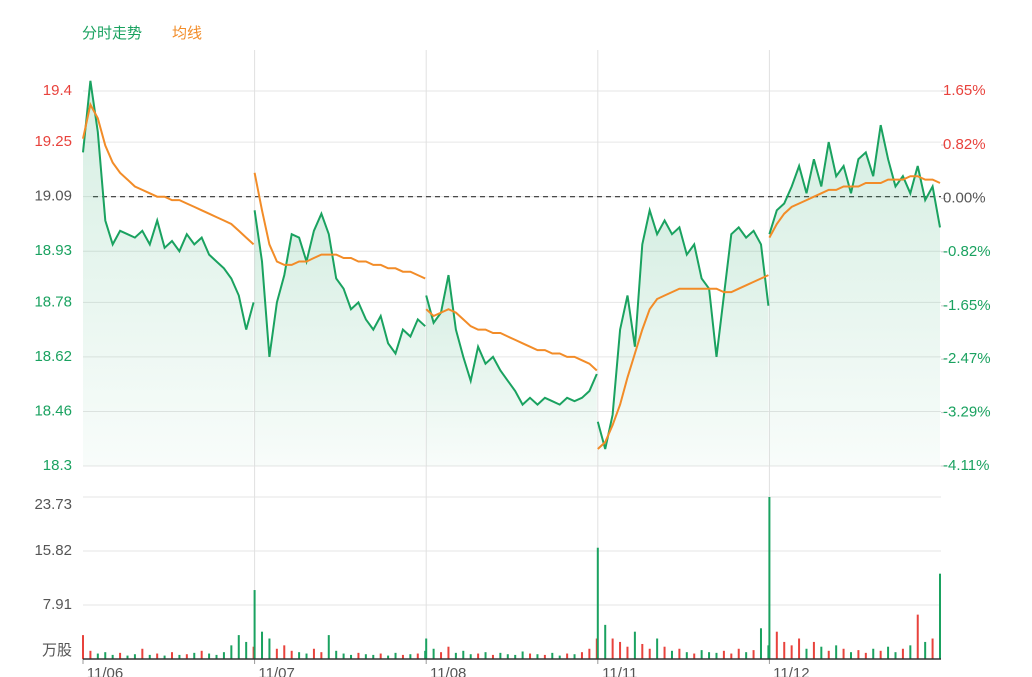  I want to click on x-tick-label: 11/08, so click(448, 671).